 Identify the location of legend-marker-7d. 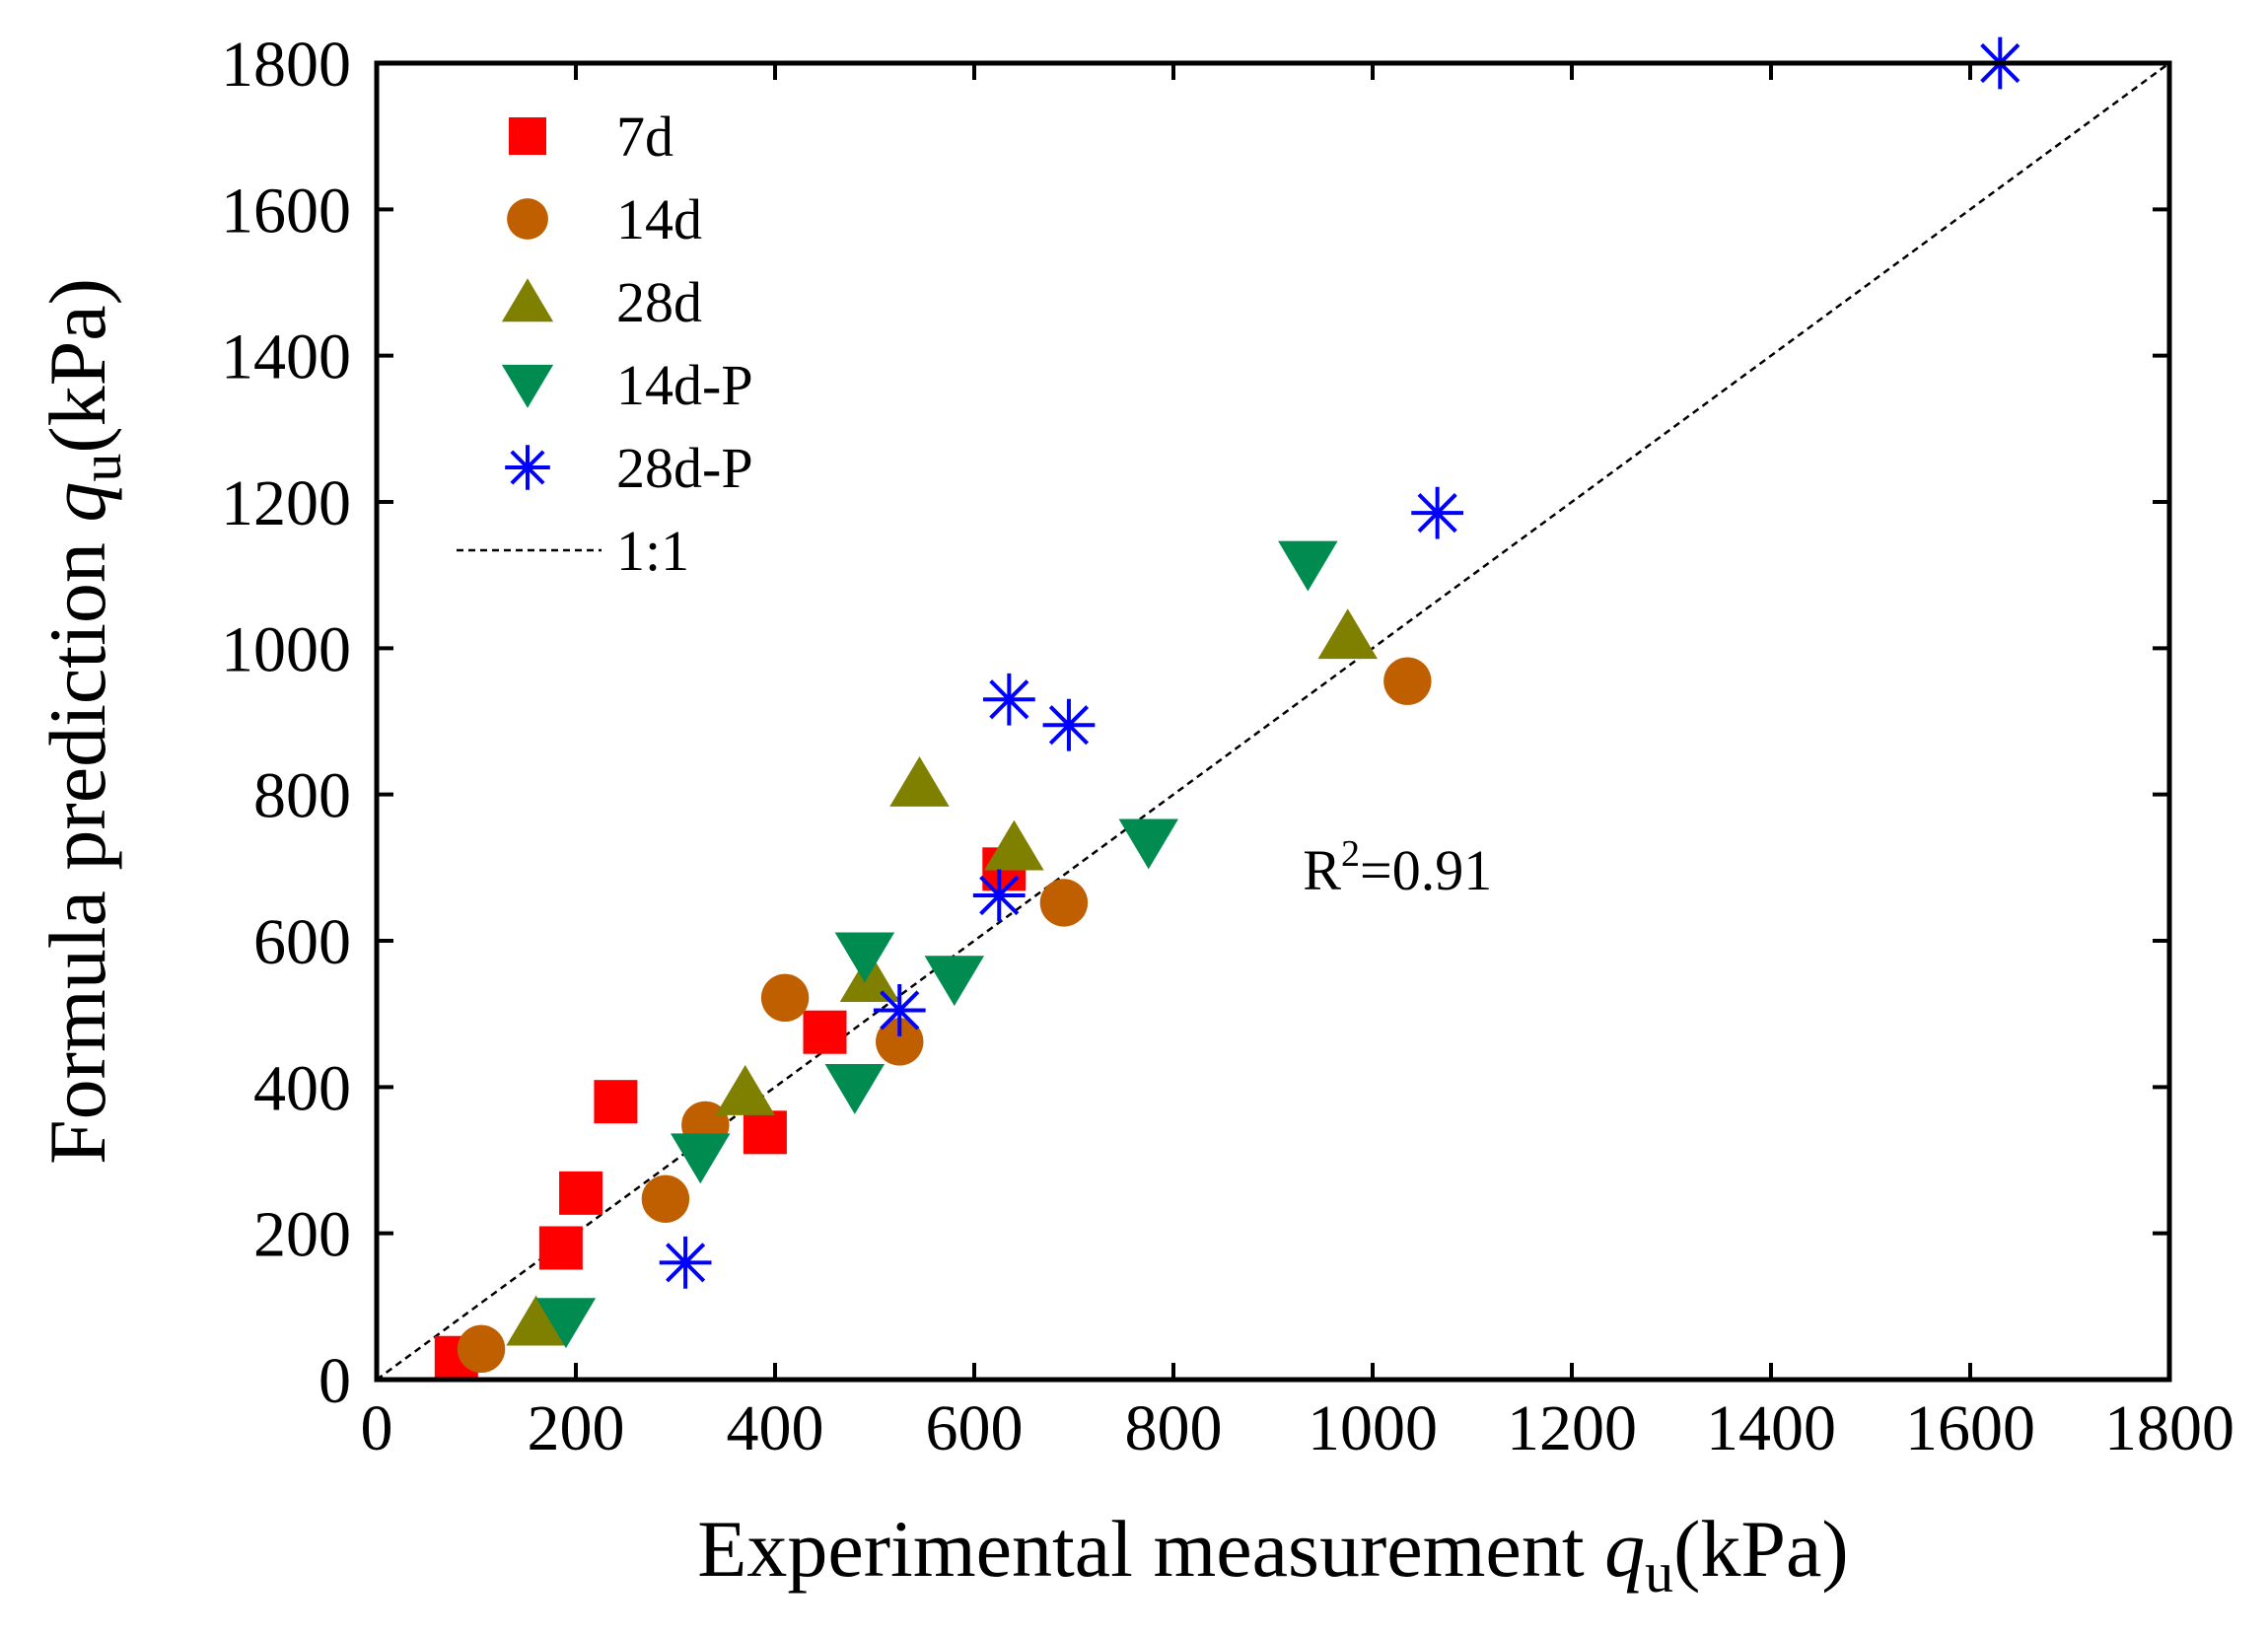
(527, 136).